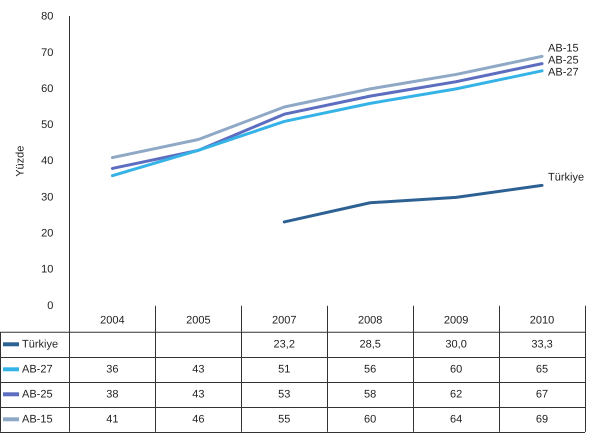 This screenshot has height=439, width=595. What do you see at coordinates (563, 72) in the screenshot?
I see `text: AB-27` at bounding box center [563, 72].